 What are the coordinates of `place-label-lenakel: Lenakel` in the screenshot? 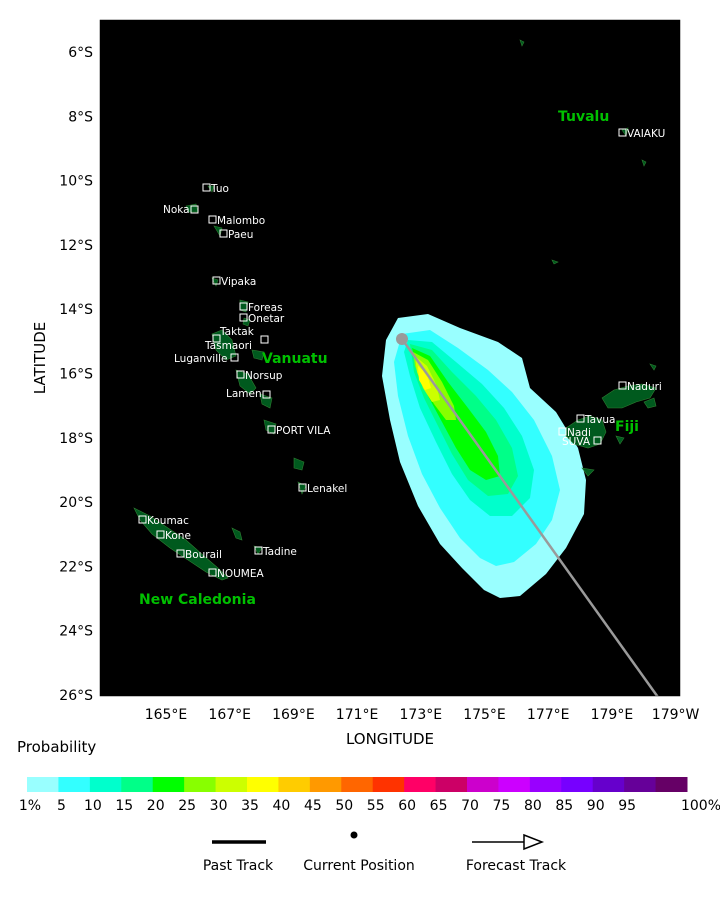 It's located at (327, 489).